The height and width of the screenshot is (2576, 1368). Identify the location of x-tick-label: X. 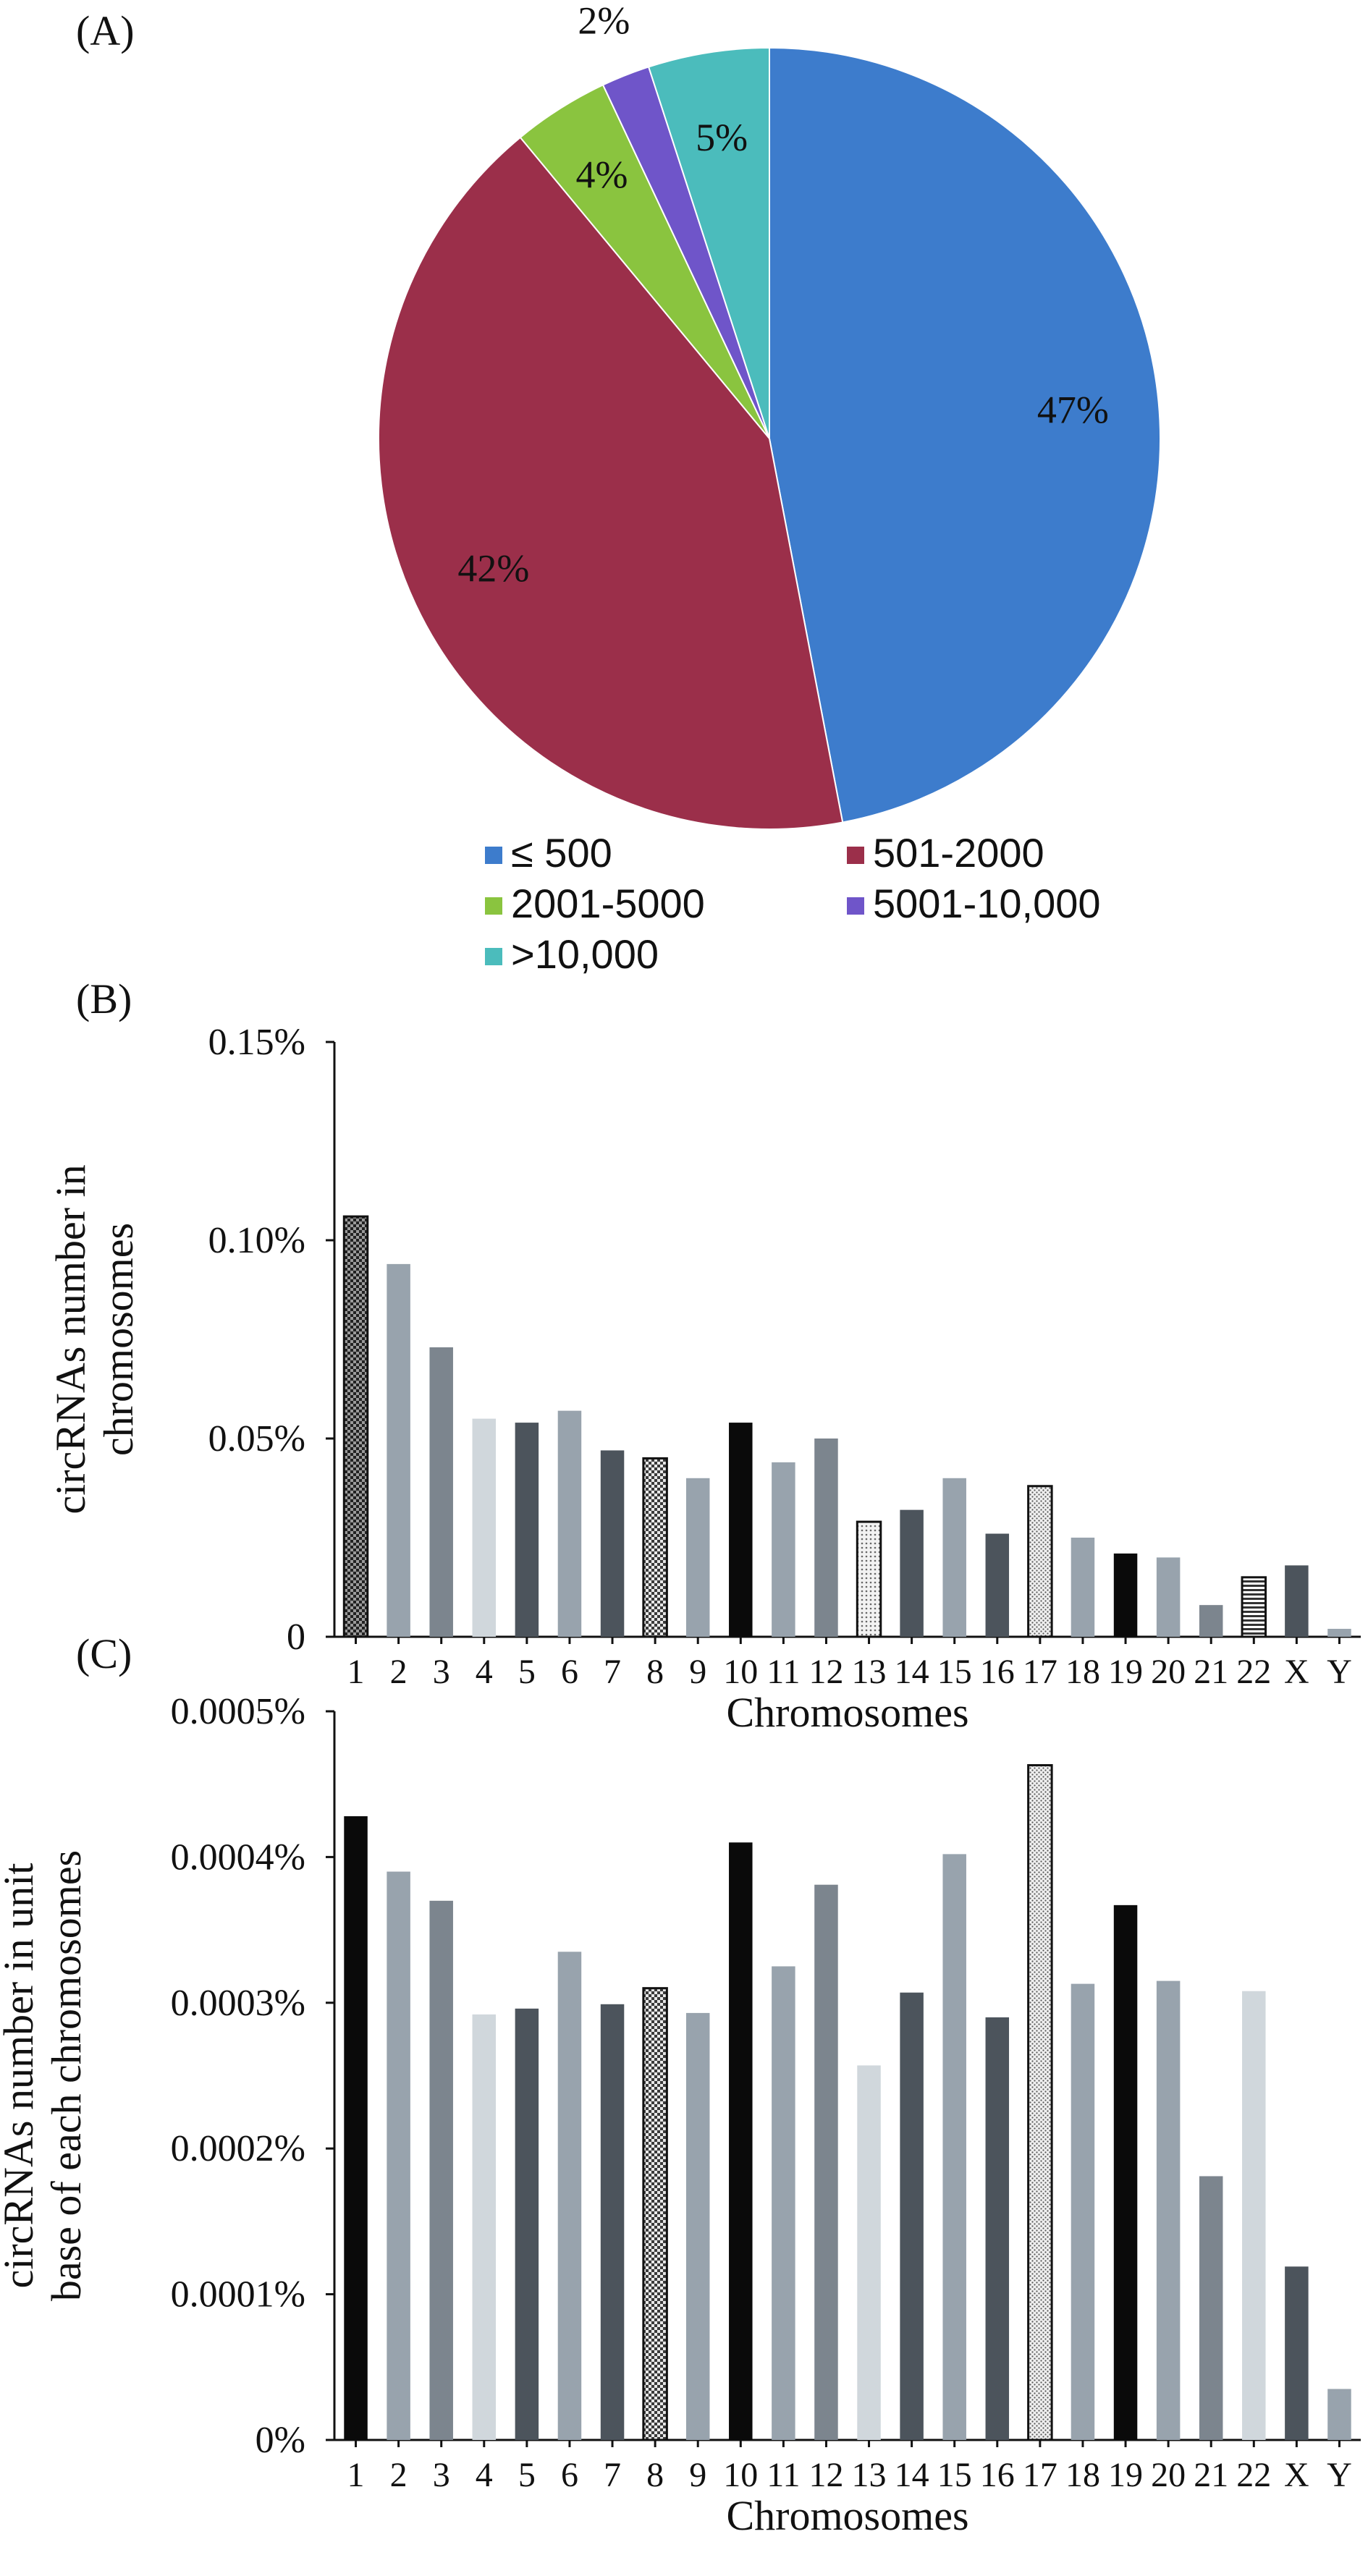
(1296, 1672).